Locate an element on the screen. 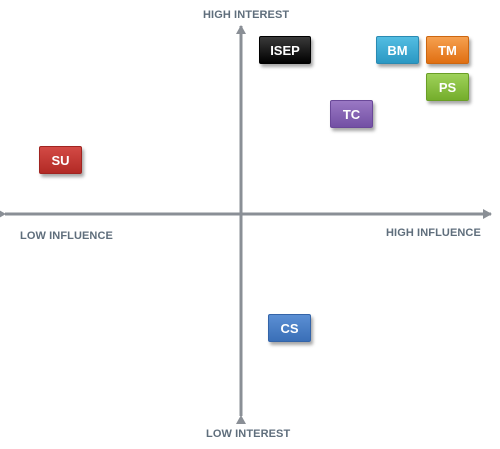 This screenshot has height=449, width=500. axis-label-high-influence: HIGH INFLUENCE is located at coordinates (433, 233).